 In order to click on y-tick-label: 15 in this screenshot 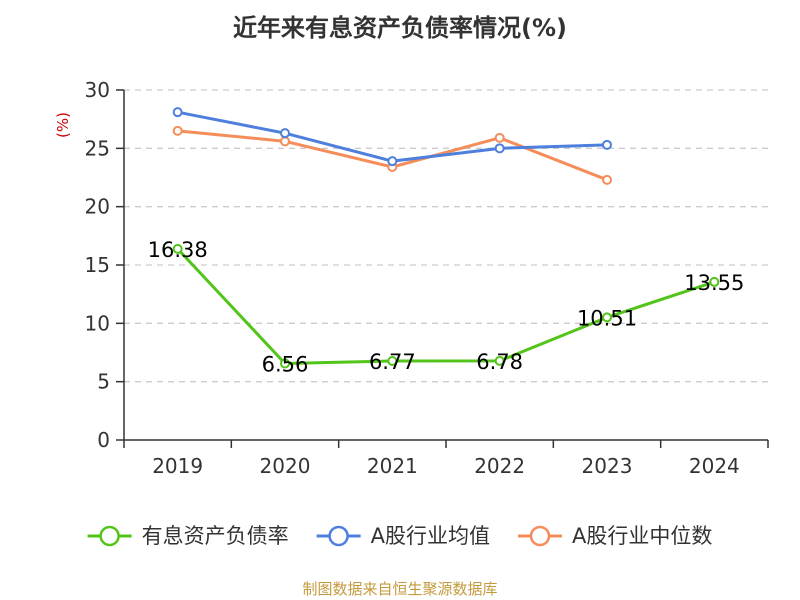, I will do `click(97, 265)`.